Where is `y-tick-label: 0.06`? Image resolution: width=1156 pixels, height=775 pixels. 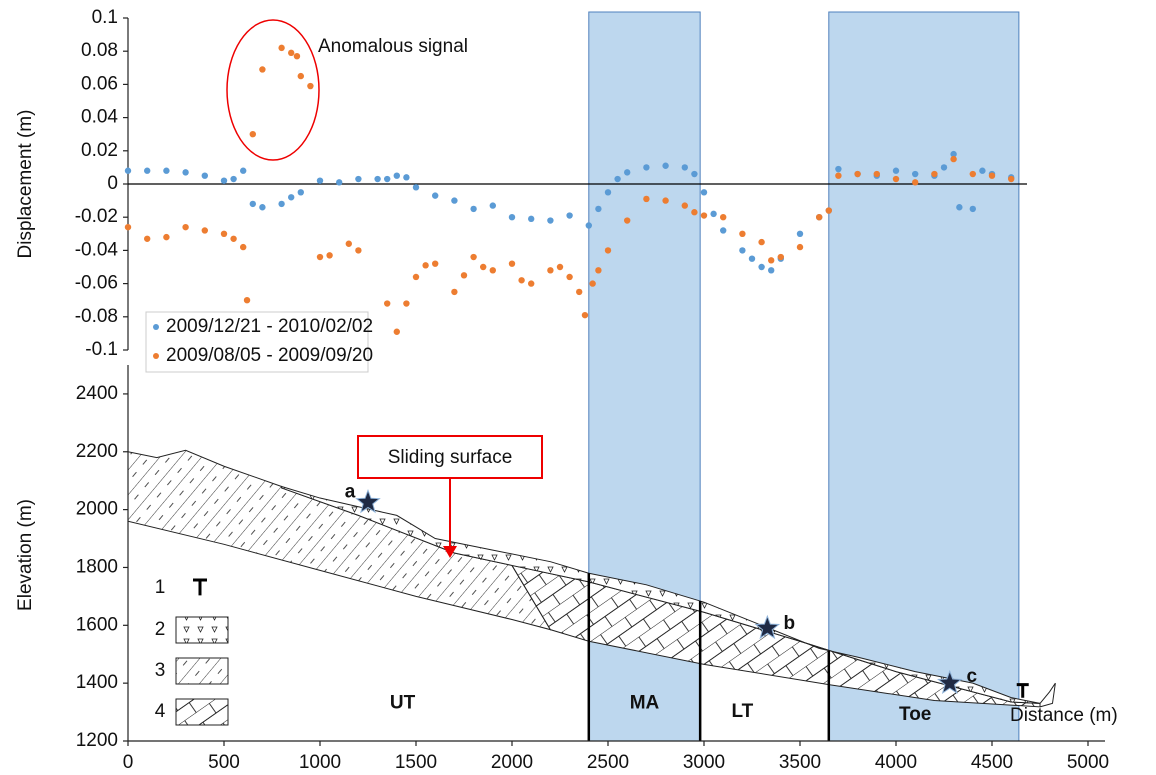
y-tick-label: 0.06 is located at coordinates (99, 83).